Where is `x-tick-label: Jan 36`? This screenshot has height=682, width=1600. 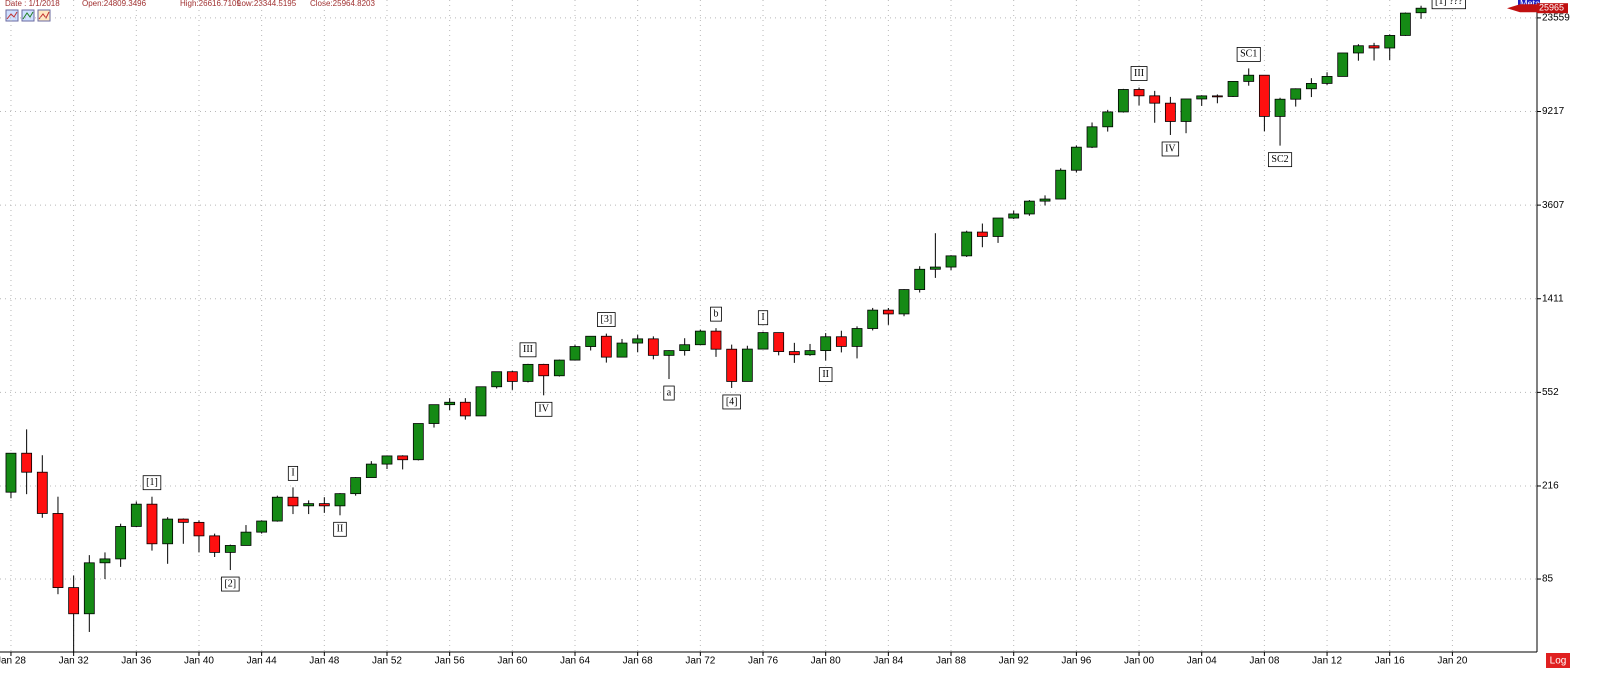
x-tick-label: Jan 36 is located at coordinates (136, 661).